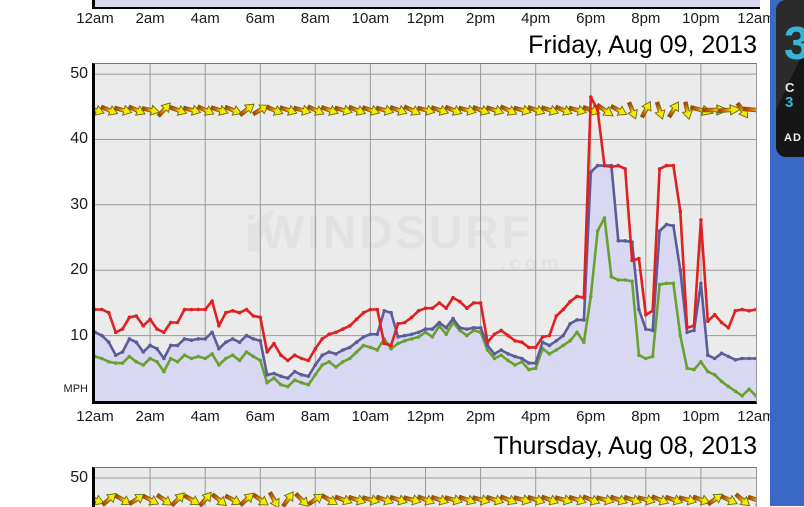 This screenshot has height=507, width=804. Describe the element at coordinates (793, 138) in the screenshot. I see `ad-label: AD` at that location.